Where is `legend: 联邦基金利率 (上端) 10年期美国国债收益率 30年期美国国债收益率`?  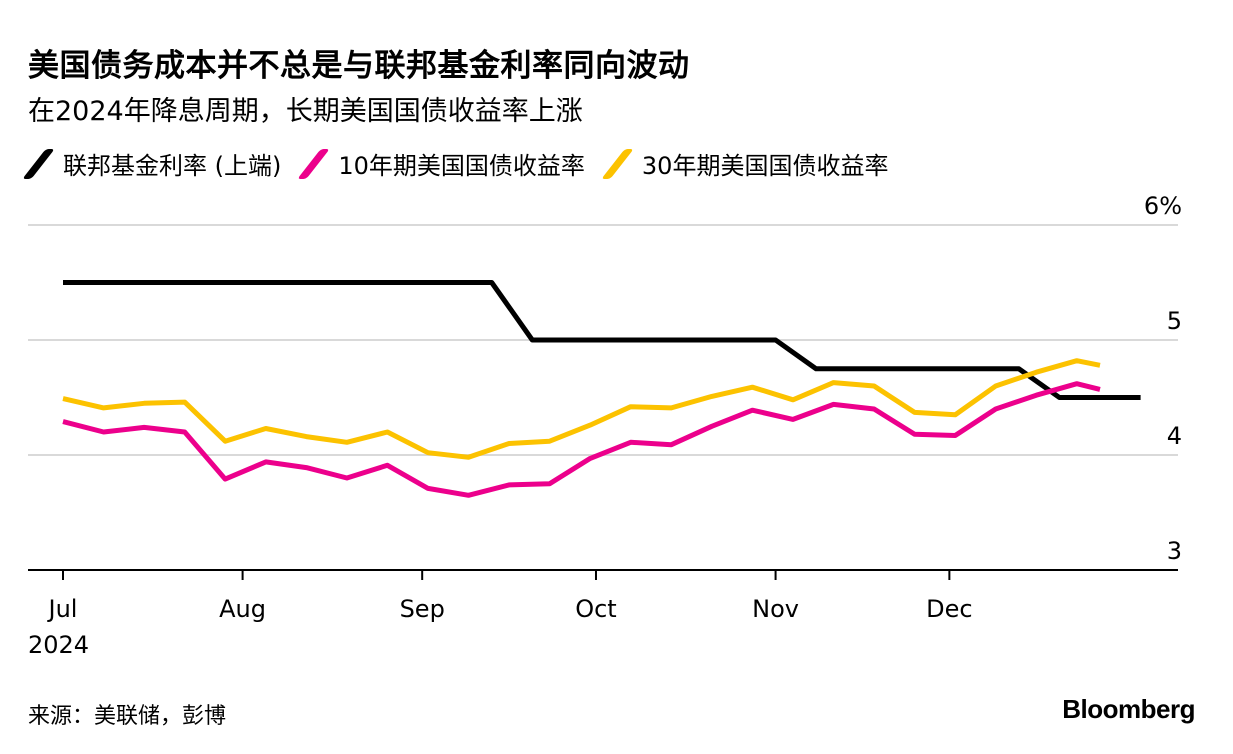
legend: 联邦基金利率 (上端) 10年期美国国债收益率 30年期美国国债收益率 is located at coordinates (466, 163).